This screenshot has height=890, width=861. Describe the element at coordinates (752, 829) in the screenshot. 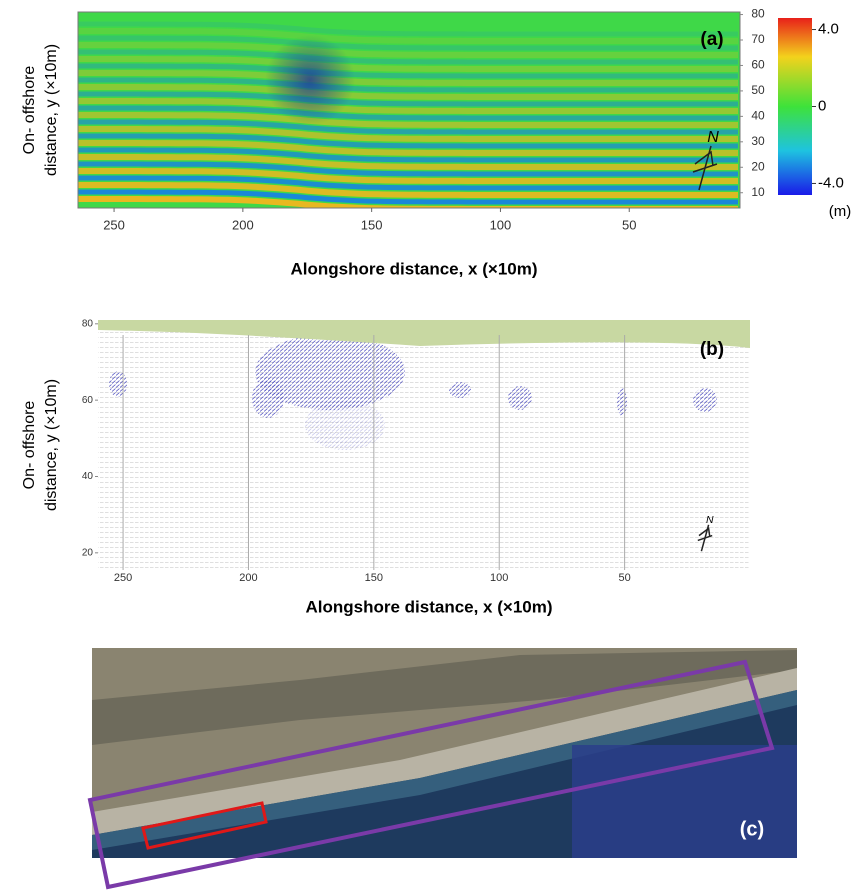

I see `panel-label: (c)` at that location.